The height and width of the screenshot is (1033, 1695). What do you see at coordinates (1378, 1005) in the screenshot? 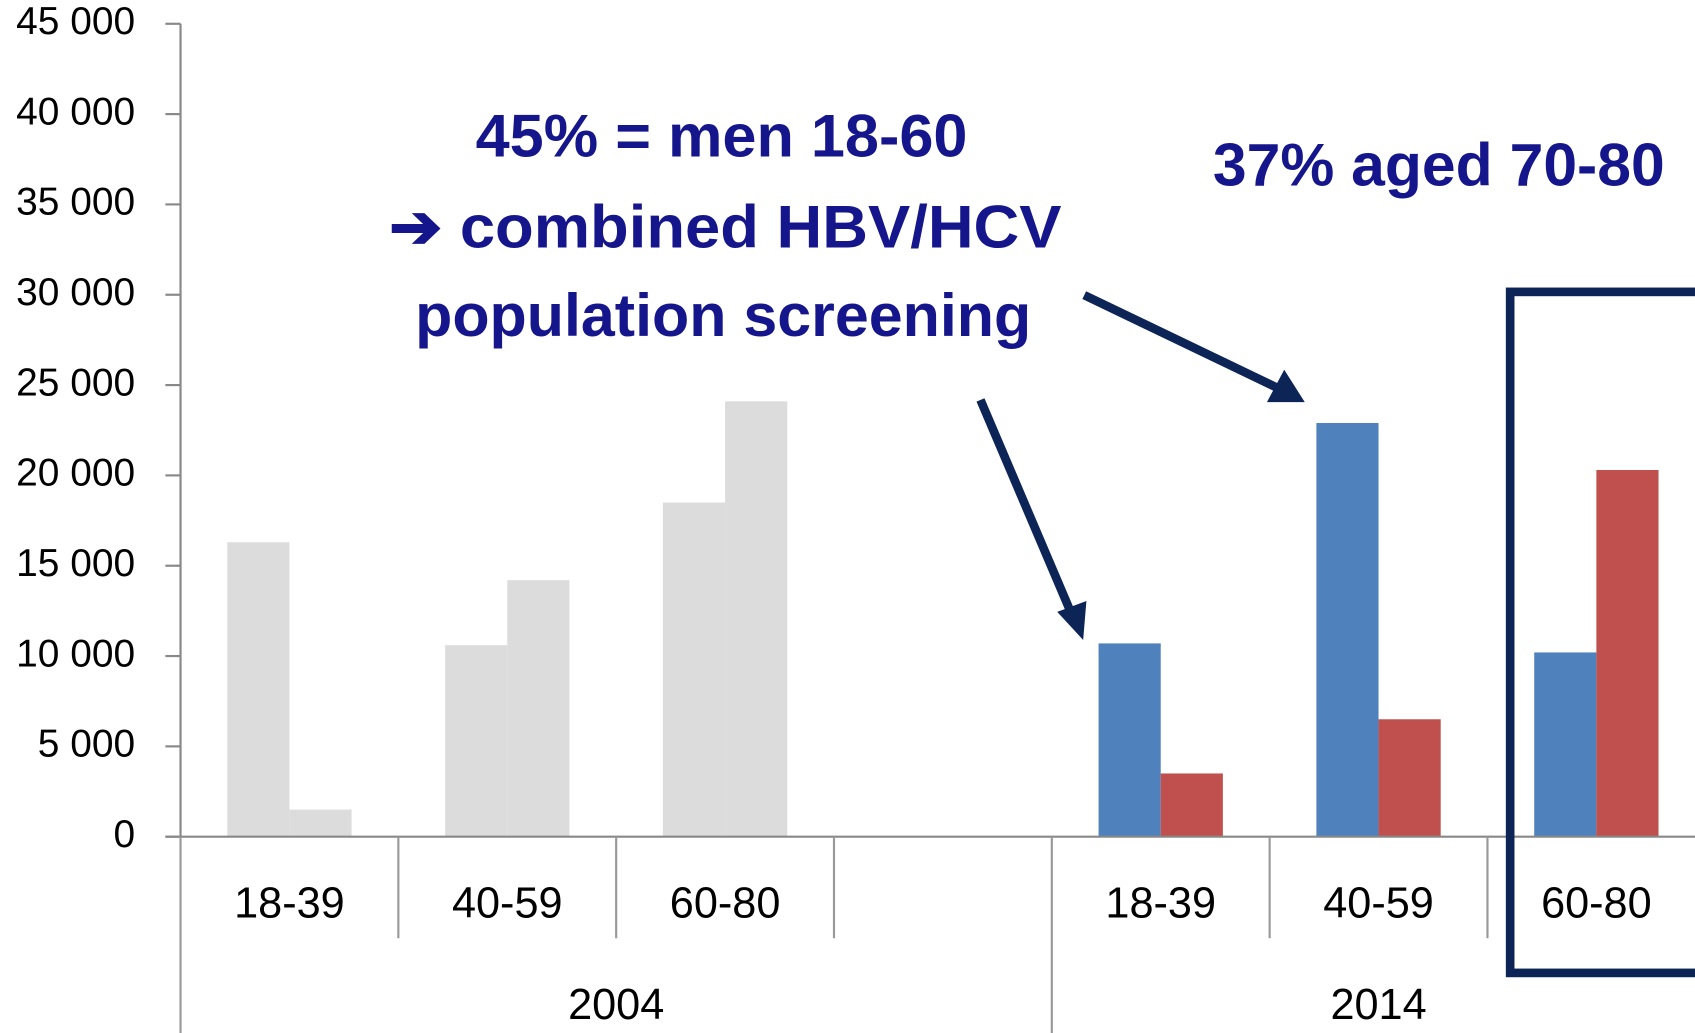
I see `group-label: 2014` at bounding box center [1378, 1005].